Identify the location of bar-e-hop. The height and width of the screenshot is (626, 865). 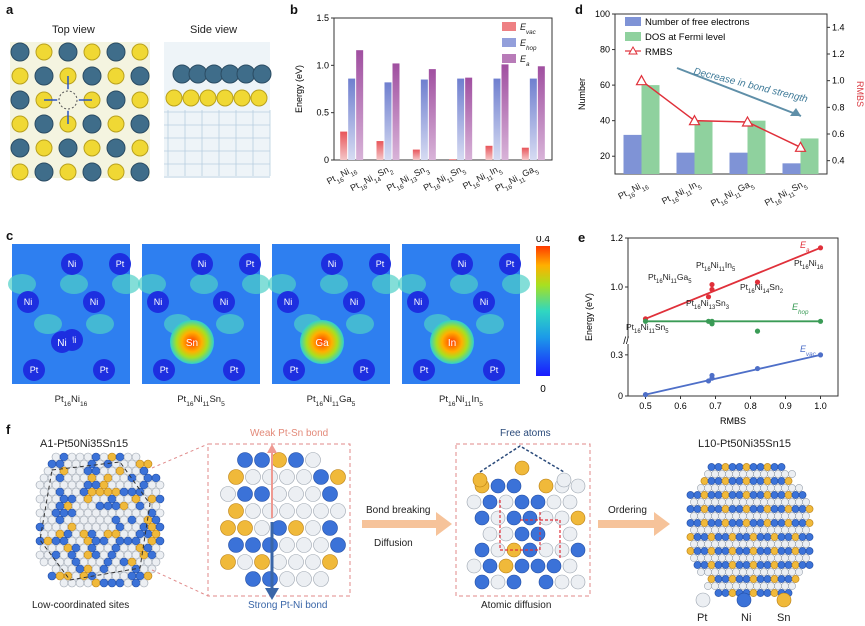
(533, 119).